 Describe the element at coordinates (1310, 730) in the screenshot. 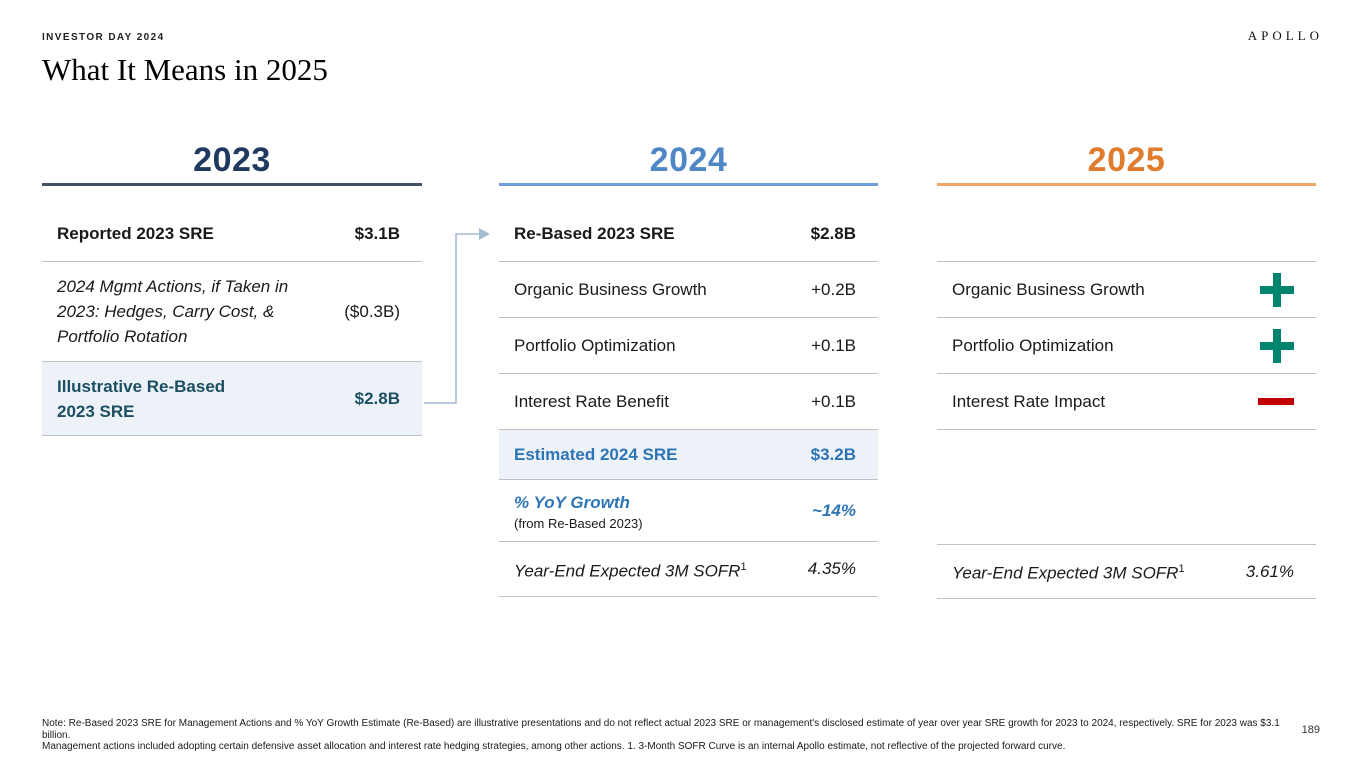

I see `page-number: 189` at that location.